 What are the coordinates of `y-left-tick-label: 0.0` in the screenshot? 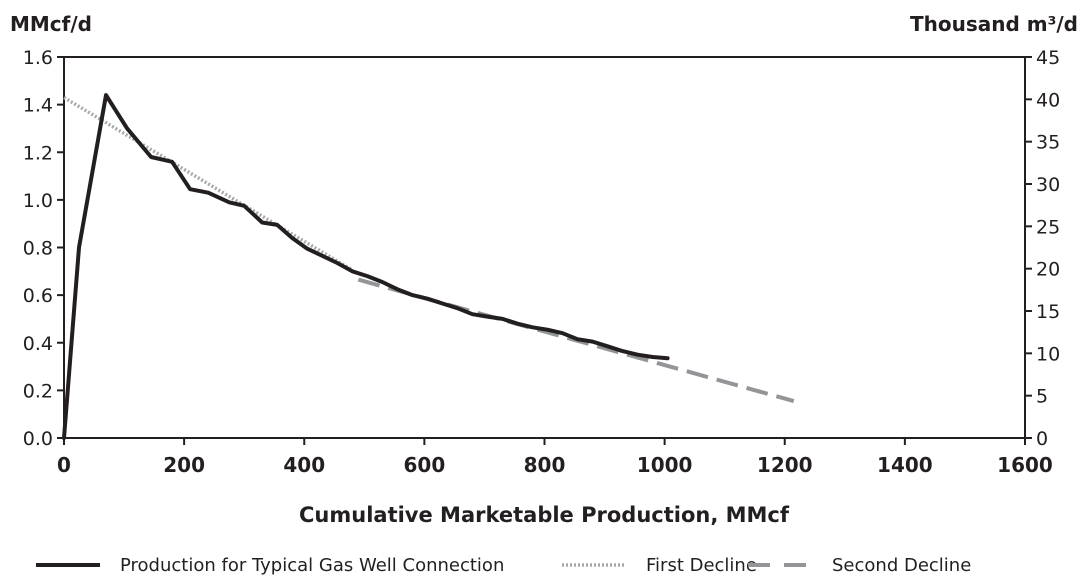 It's located at (38, 439).